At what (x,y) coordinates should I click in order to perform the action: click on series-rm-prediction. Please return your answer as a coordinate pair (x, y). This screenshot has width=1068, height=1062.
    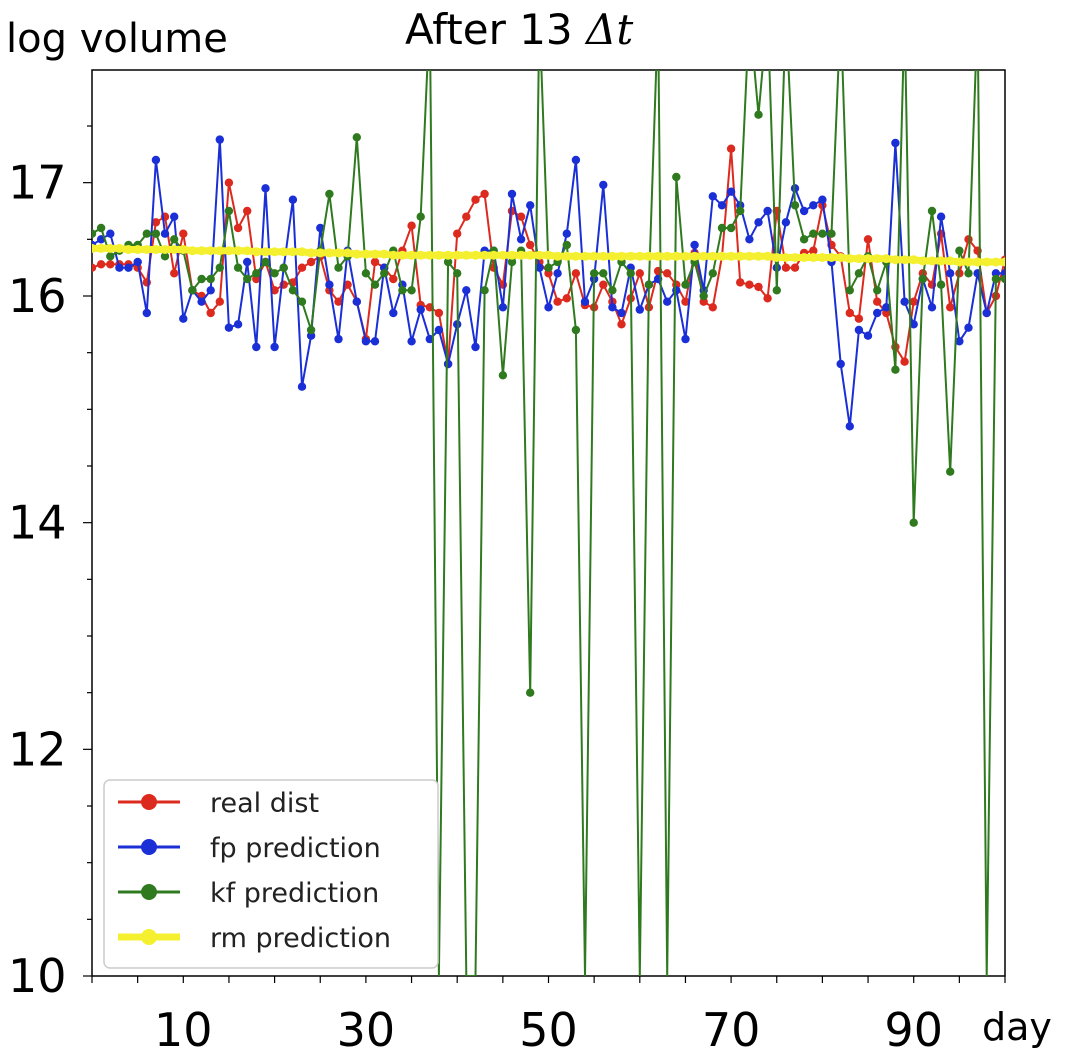
    Looking at the image, I should click on (548, 255).